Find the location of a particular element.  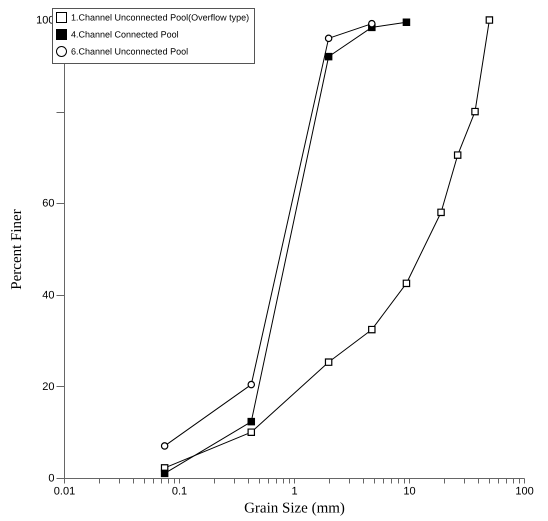

y-axis-title: Percent Finer is located at coordinates (17, 249).